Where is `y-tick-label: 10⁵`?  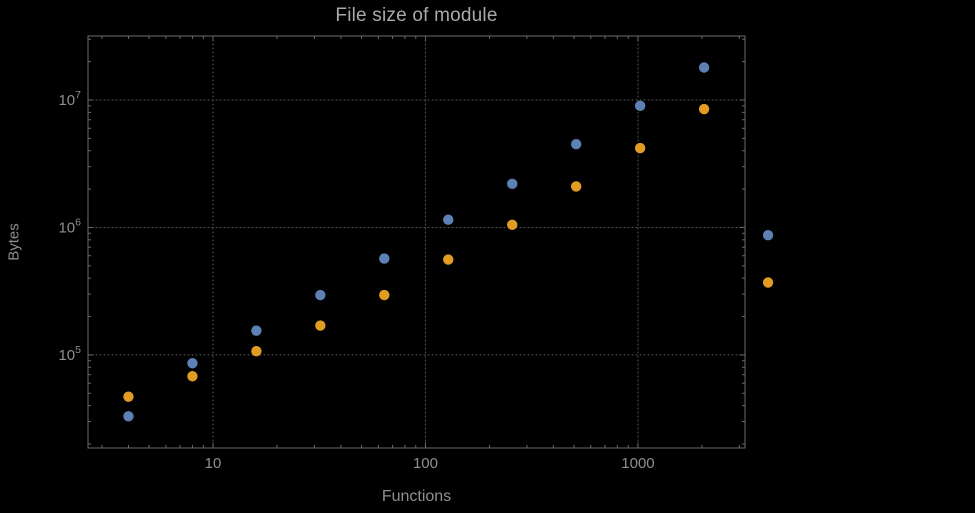
y-tick-label: 10⁵ is located at coordinates (69, 354).